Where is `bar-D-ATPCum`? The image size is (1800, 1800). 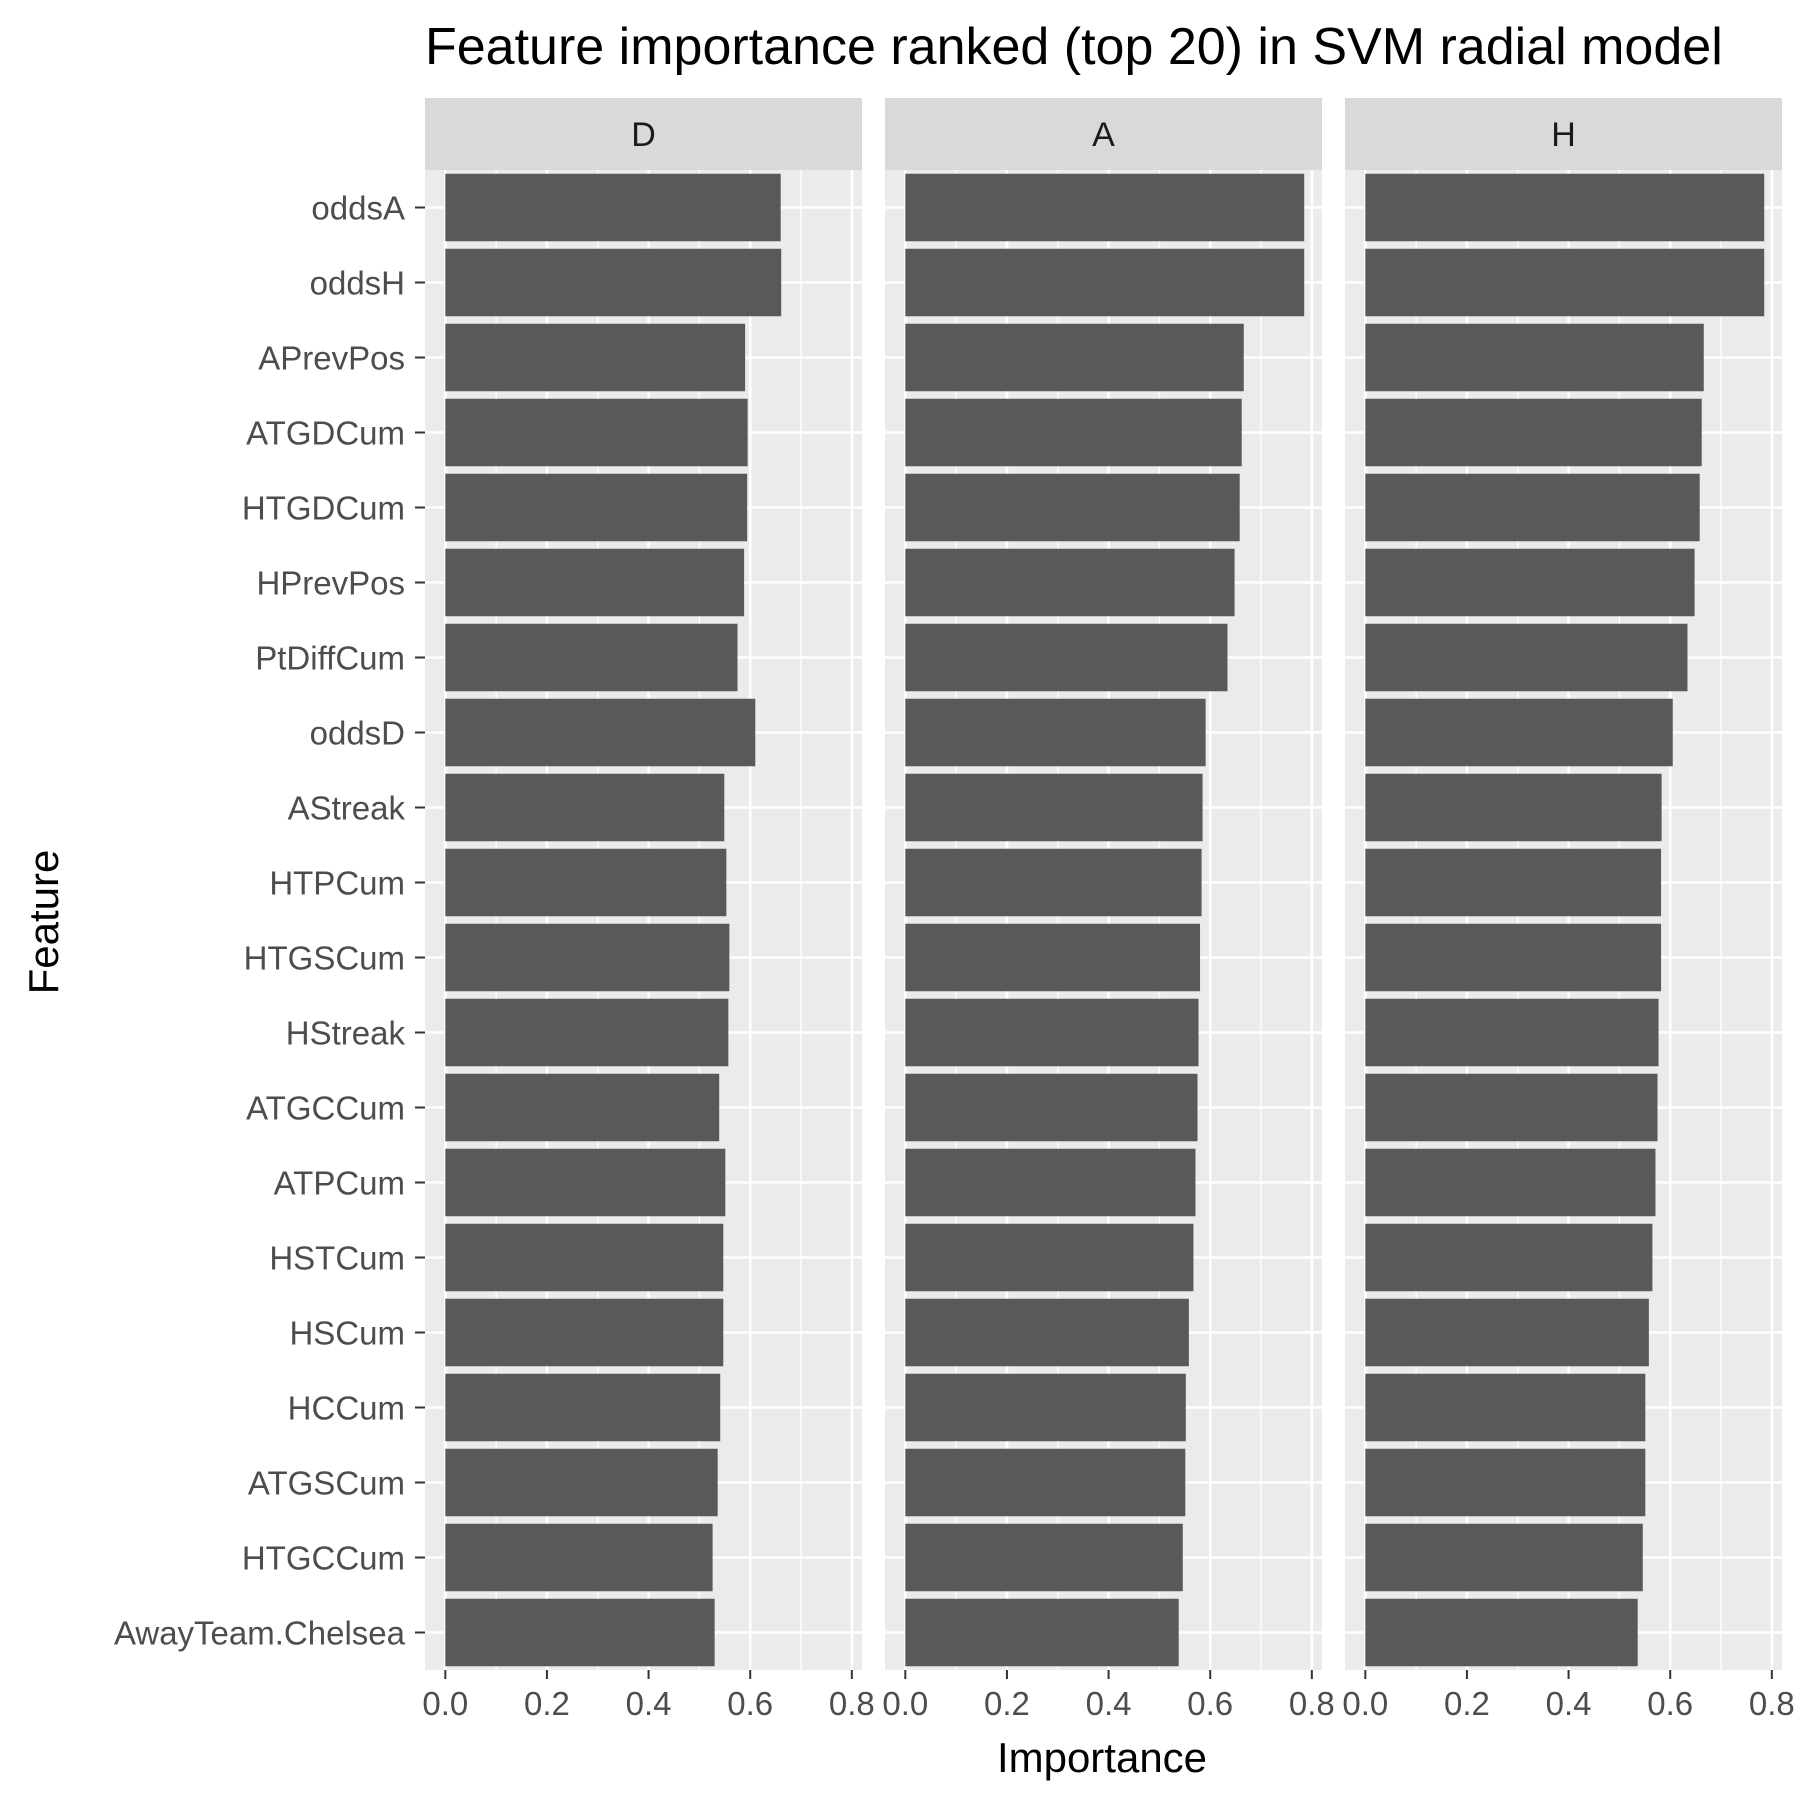
bar-D-ATPCum is located at coordinates (585, 1182).